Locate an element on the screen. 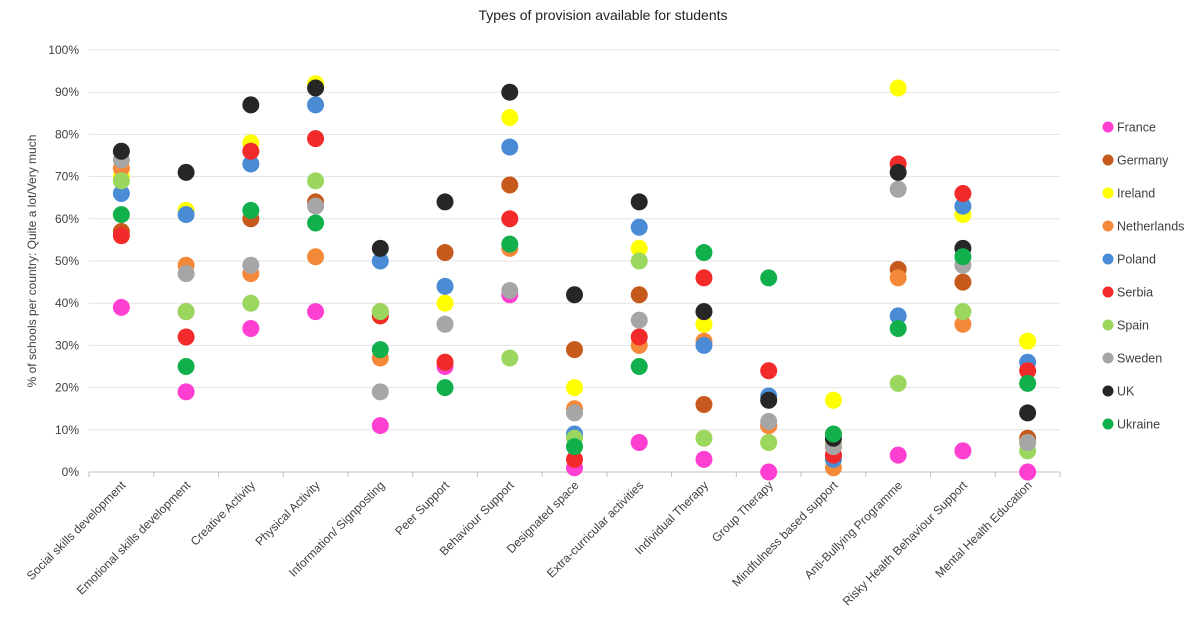 The width and height of the screenshot is (1198, 638). legend-marker-sweden is located at coordinates (1108, 358).